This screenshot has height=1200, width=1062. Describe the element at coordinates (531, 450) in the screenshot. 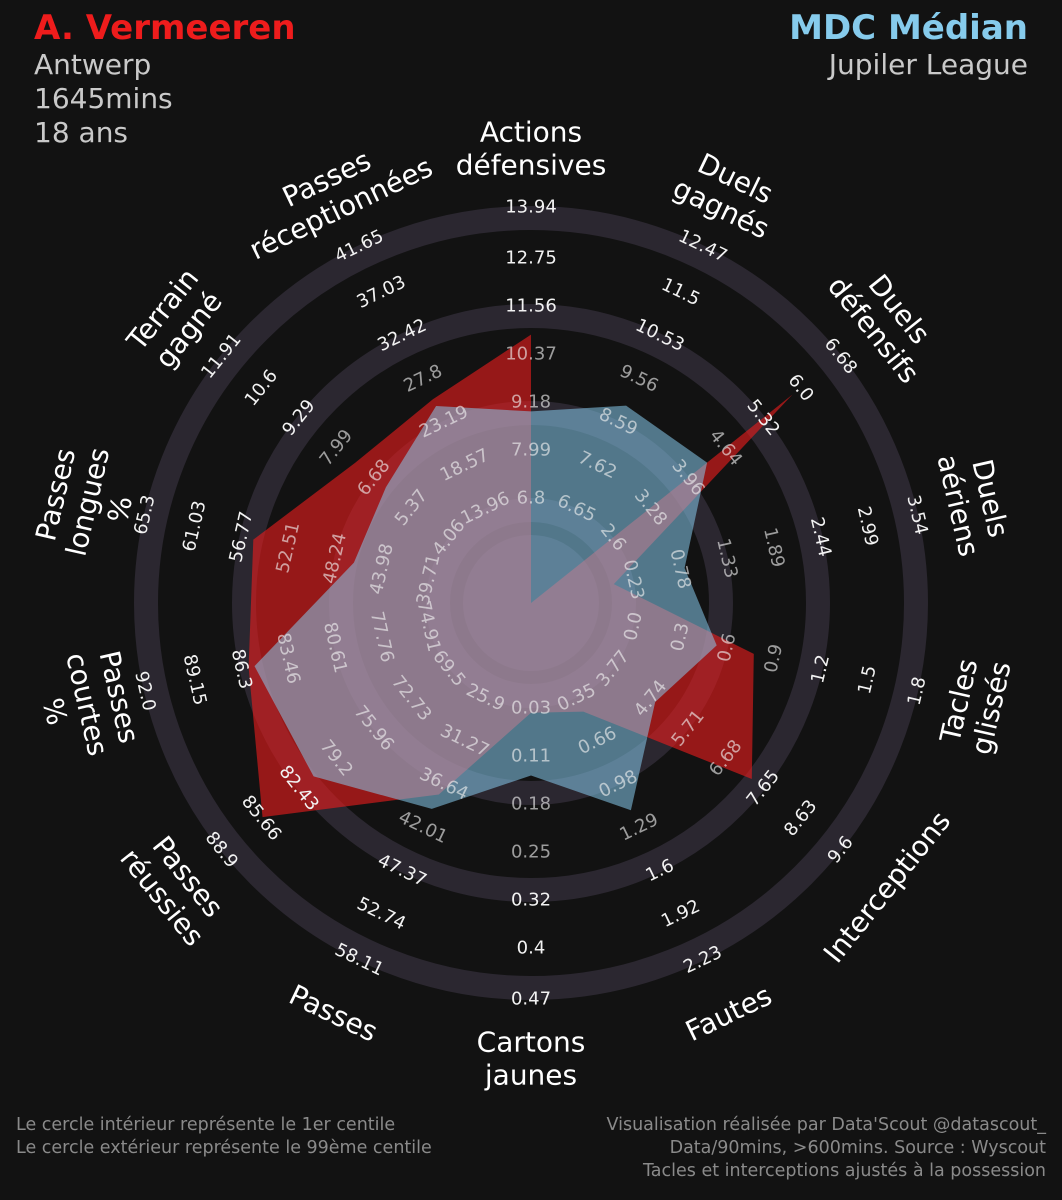

I see `tick-actions-defensives-2: 7.99` at that location.